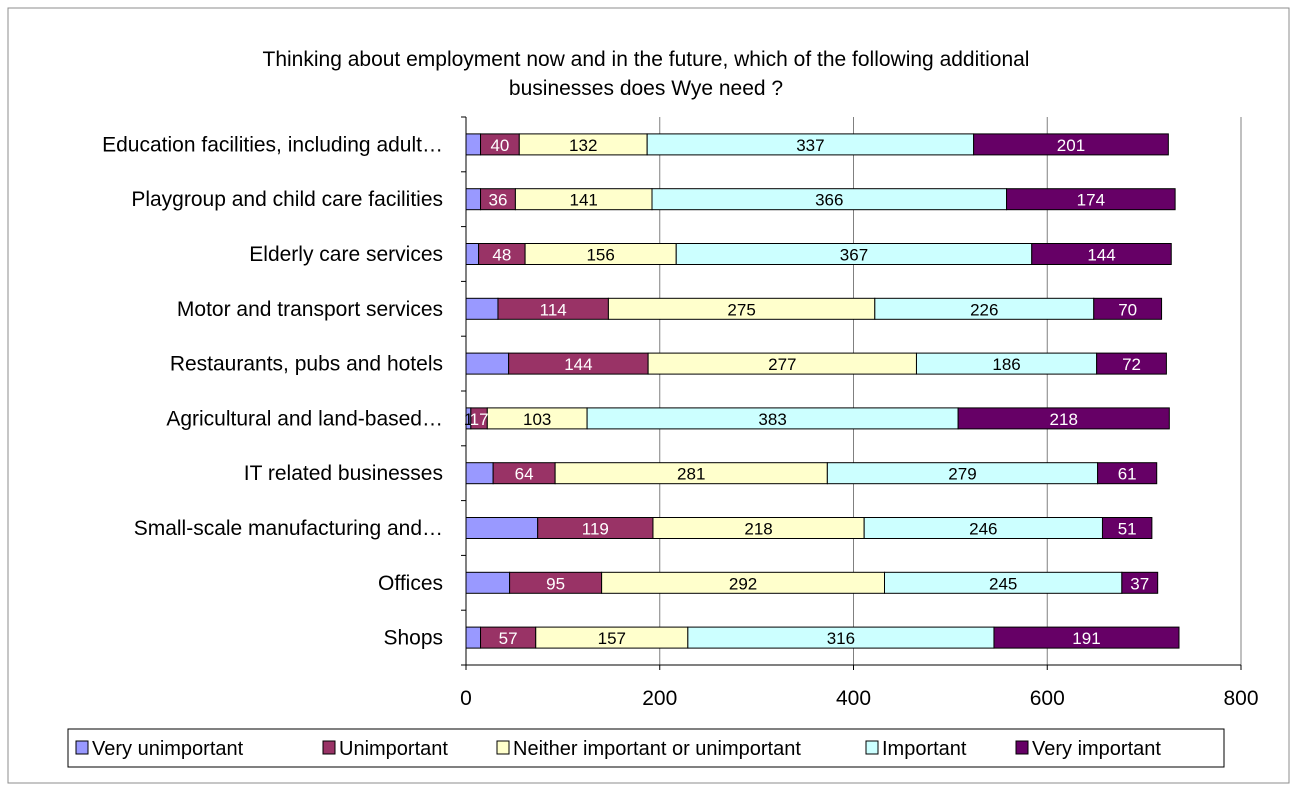 Image resolution: width=1295 pixels, height=790 pixels. I want to click on category-label: Offices, so click(410, 583).